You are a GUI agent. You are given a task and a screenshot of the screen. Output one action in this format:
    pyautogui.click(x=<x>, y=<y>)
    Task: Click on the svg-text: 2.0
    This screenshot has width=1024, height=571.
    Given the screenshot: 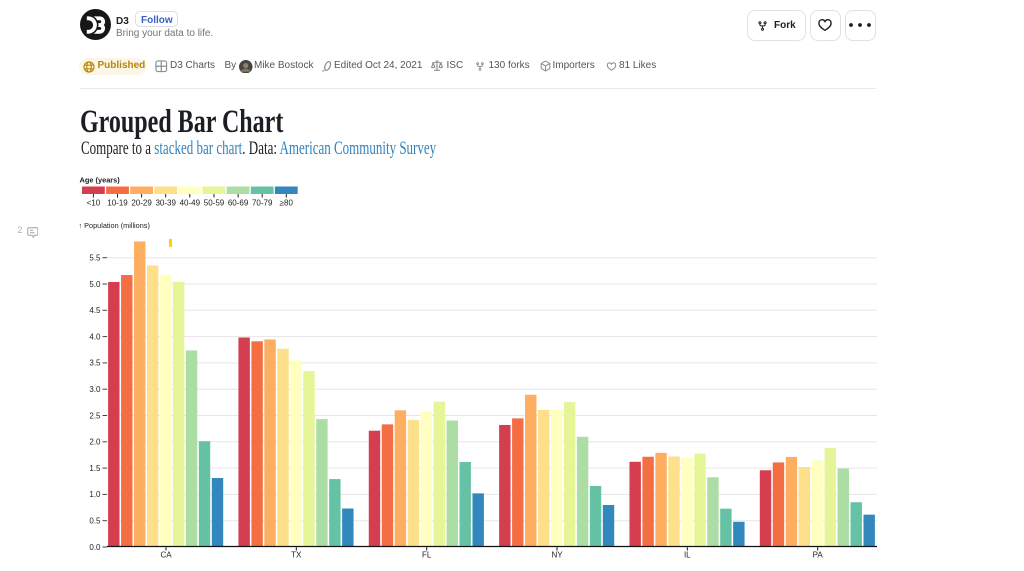 What is the action you would take?
    pyautogui.click(x=95, y=442)
    